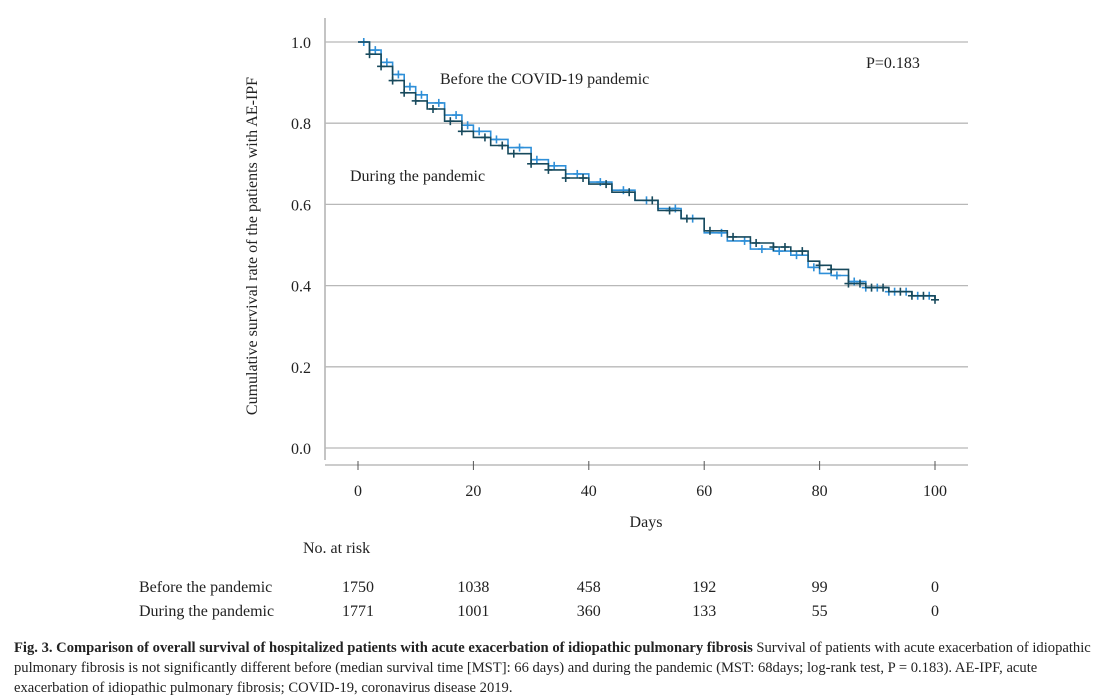  What do you see at coordinates (646, 480) in the screenshot?
I see `x-axis: 0 20 40 60 80 100` at bounding box center [646, 480].